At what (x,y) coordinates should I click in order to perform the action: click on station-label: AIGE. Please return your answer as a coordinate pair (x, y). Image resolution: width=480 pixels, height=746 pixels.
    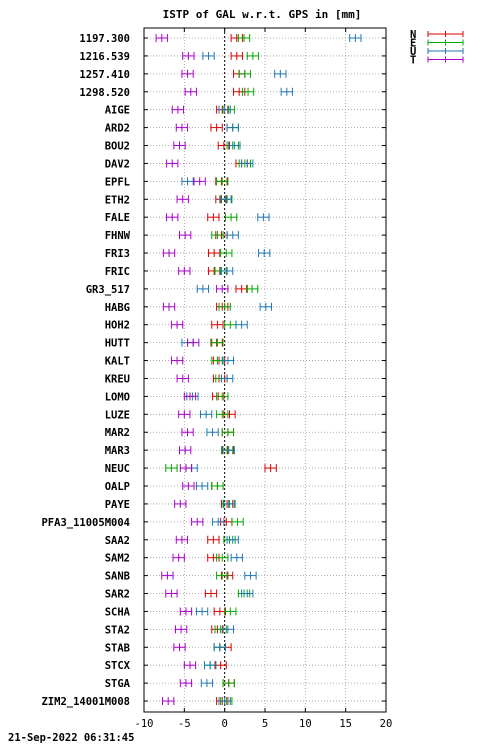
    Looking at the image, I should click on (117, 111).